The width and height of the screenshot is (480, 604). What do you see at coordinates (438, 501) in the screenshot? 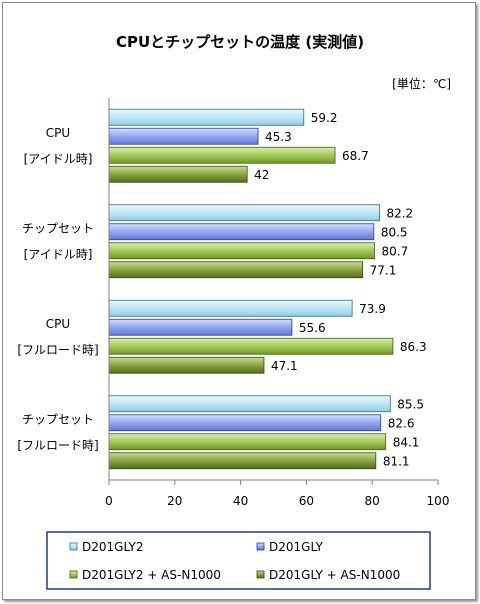
I see `x-tick-label-5: 100` at bounding box center [438, 501].